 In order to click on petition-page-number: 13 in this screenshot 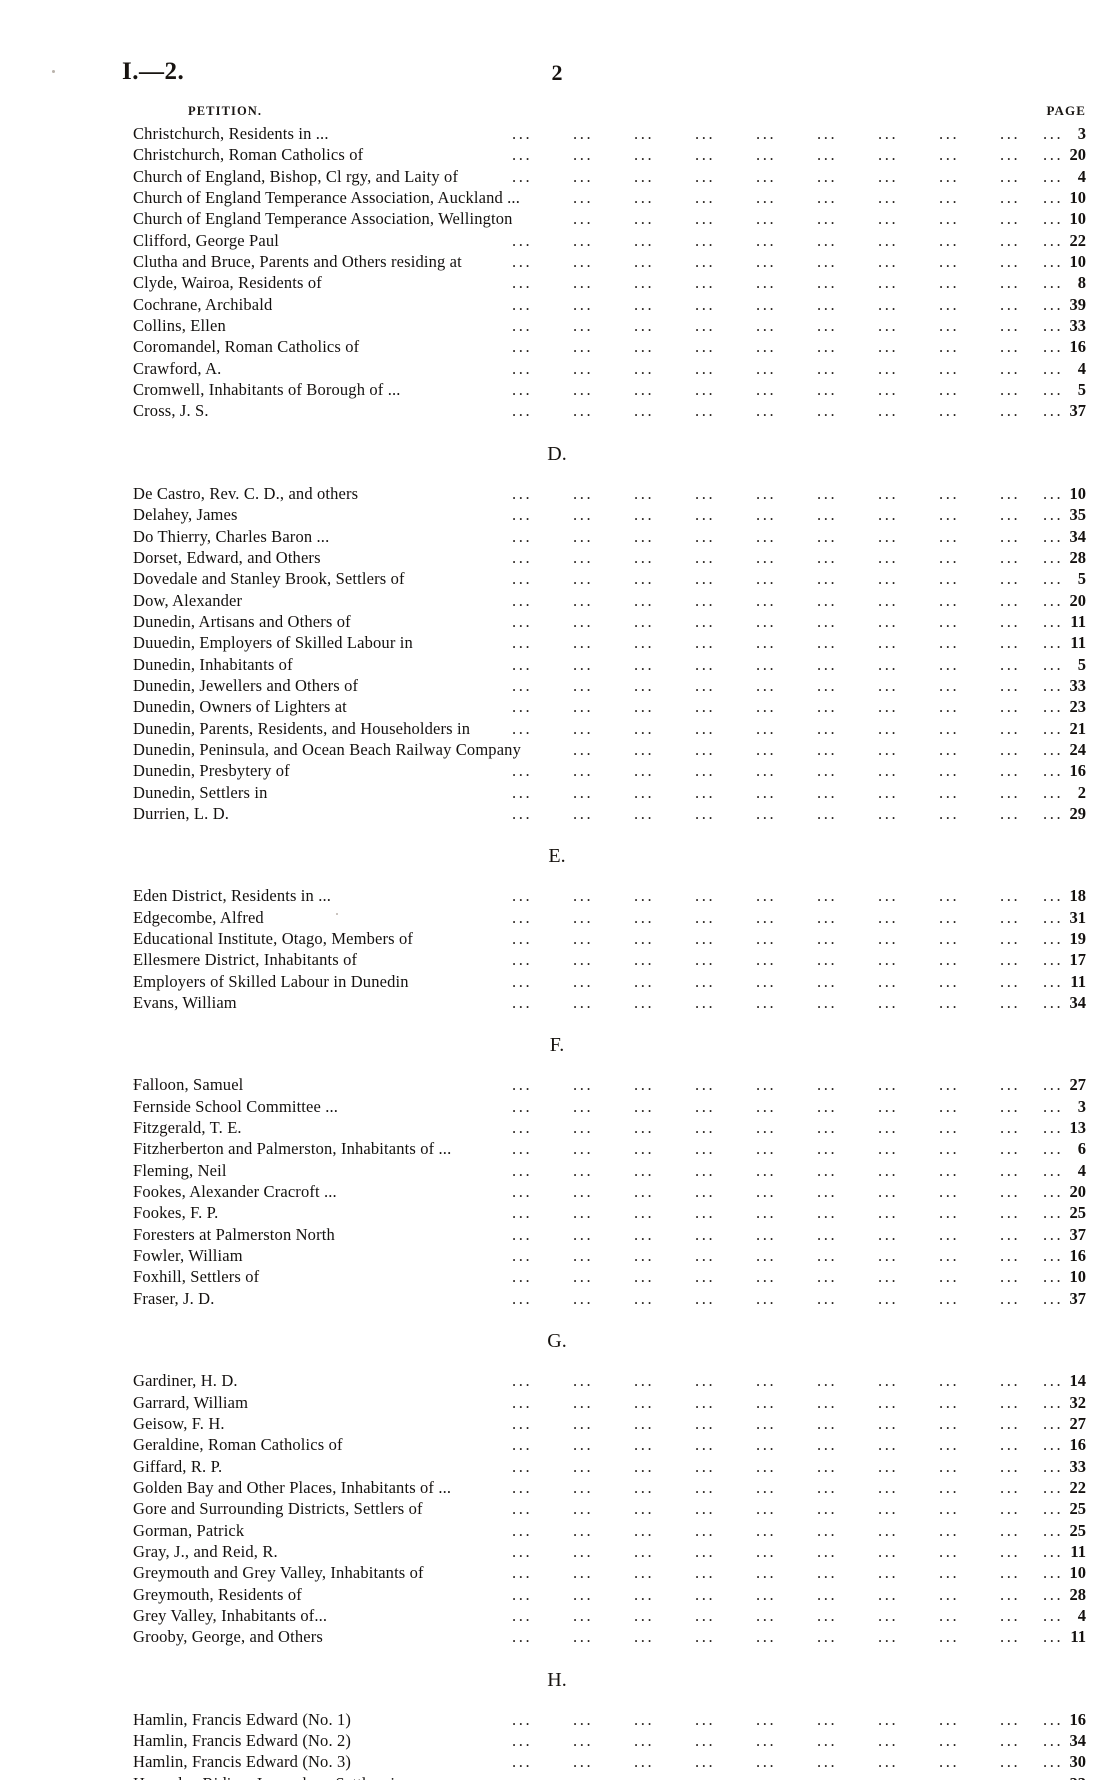, I will do `click(1078, 1128)`.